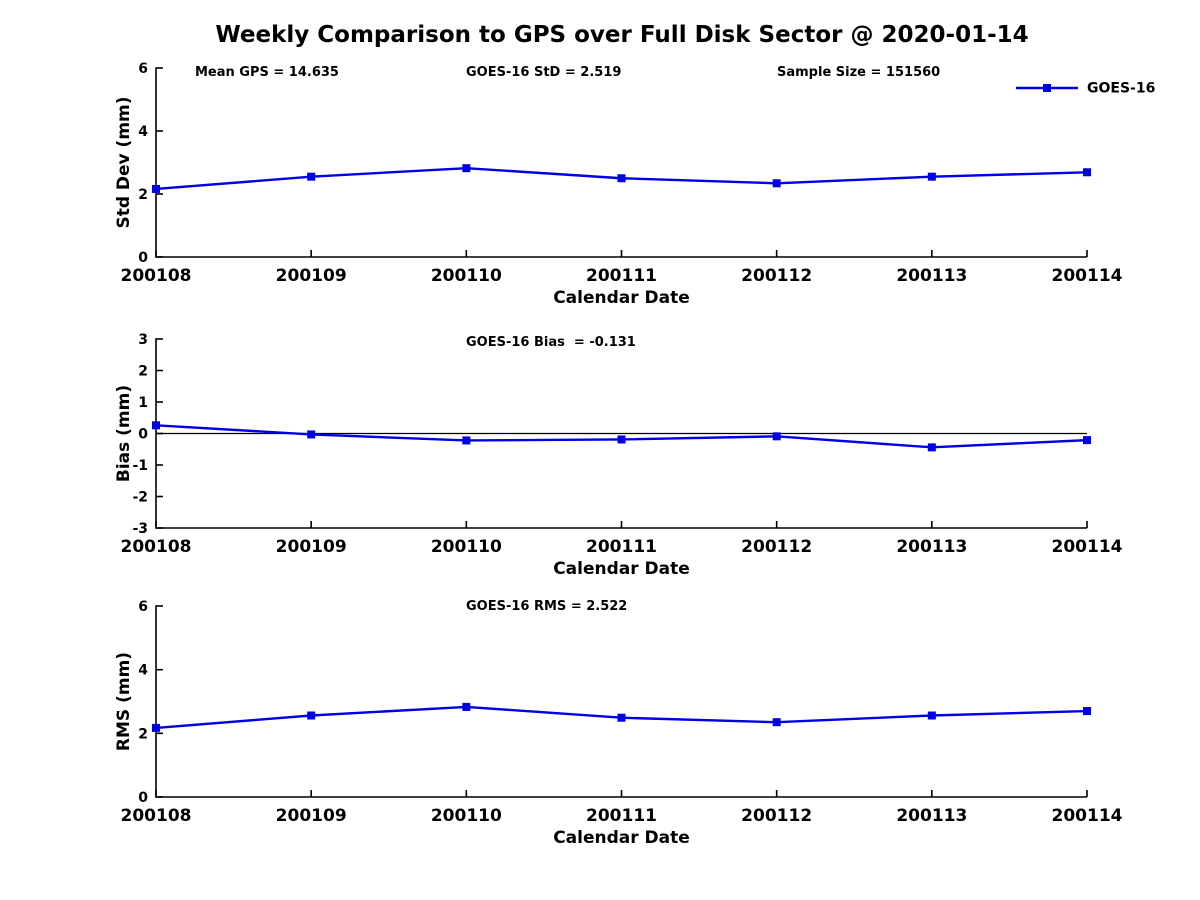 The width and height of the screenshot is (1200, 900). I want to click on x-axis-label-stddev: Calendar Date, so click(621, 298).